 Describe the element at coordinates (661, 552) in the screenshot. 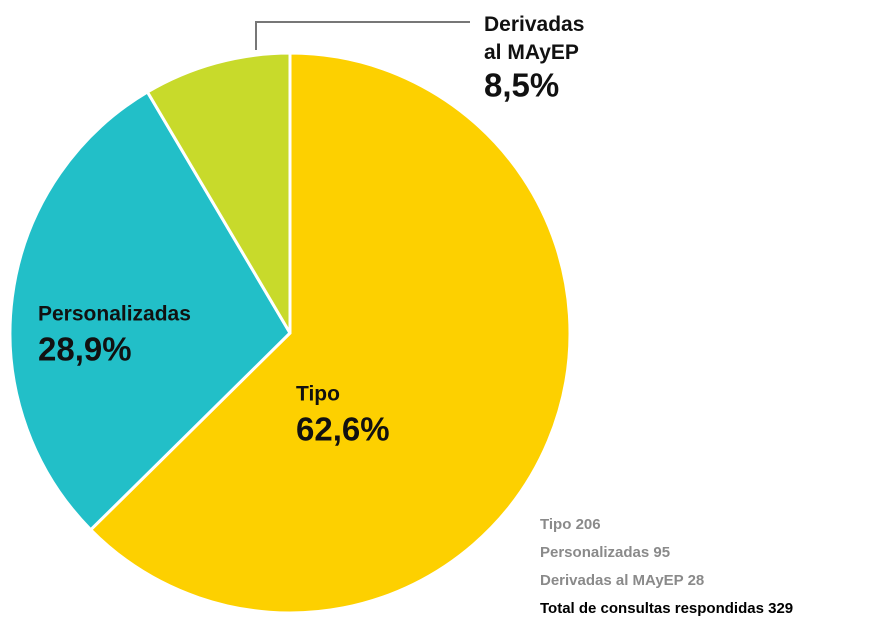

I see `legend-count: 95` at that location.